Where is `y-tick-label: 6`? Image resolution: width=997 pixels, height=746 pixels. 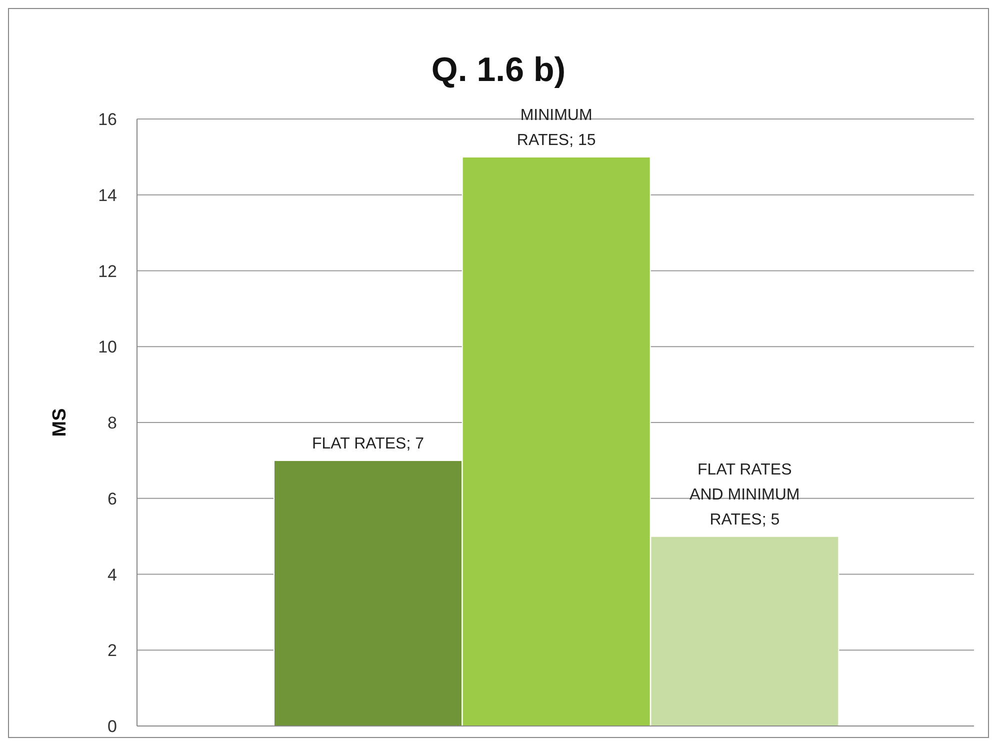
y-tick-label: 6 is located at coordinates (112, 498).